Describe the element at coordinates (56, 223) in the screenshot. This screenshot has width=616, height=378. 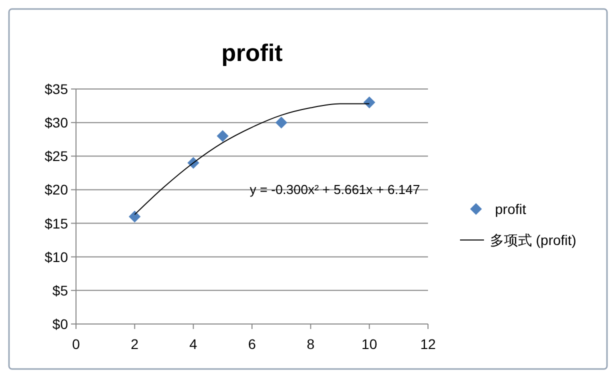
I see `y-tick-label: $15` at that location.